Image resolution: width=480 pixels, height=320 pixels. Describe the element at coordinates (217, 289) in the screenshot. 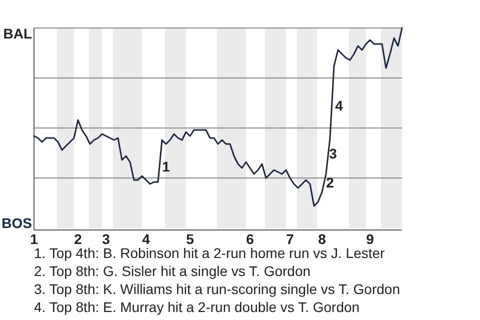

I see `text: 3. Top 8th: K. Williams hit a run-scoring single vs T. Gordon` at that location.